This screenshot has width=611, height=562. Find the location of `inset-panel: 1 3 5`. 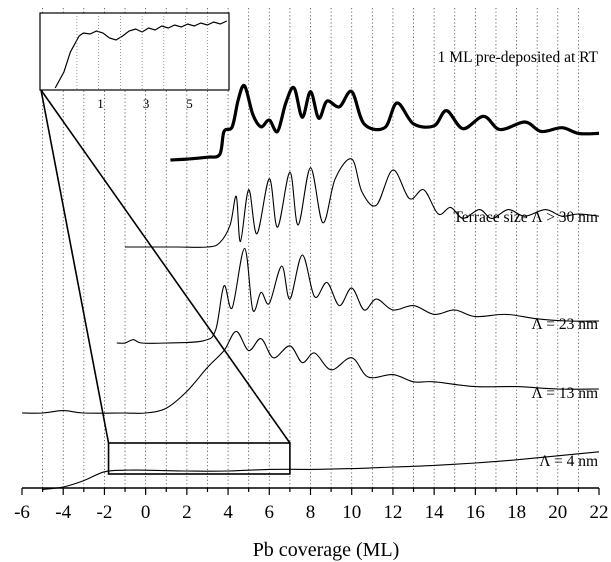

inset-panel: 1 3 5 is located at coordinates (134, 61).